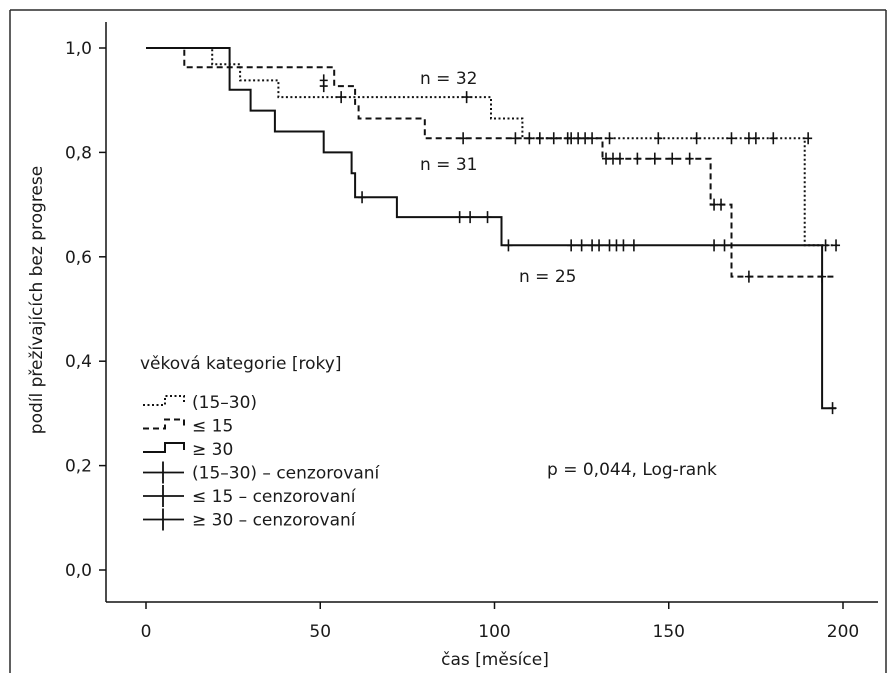 This screenshot has height=677, width=896. What do you see at coordinates (843, 632) in the screenshot?
I see `x-tick-label: 200` at bounding box center [843, 632].